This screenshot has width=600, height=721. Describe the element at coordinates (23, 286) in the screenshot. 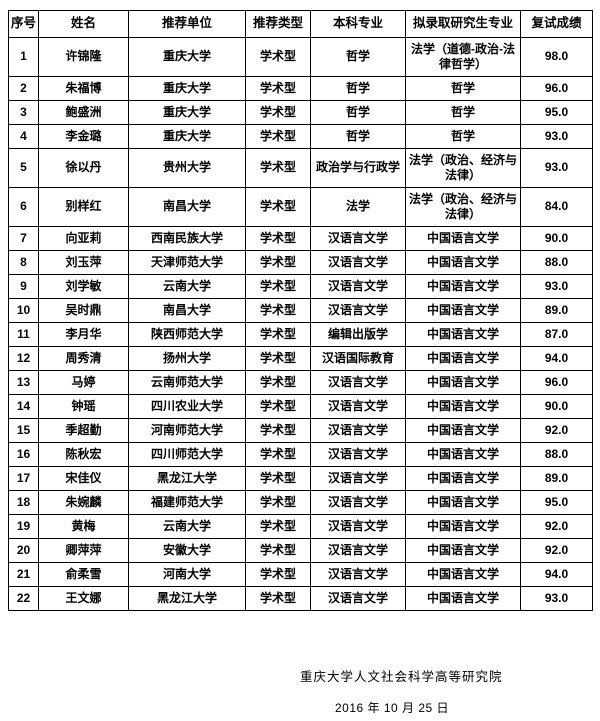

I see `table-cell-index: 9` at that location.